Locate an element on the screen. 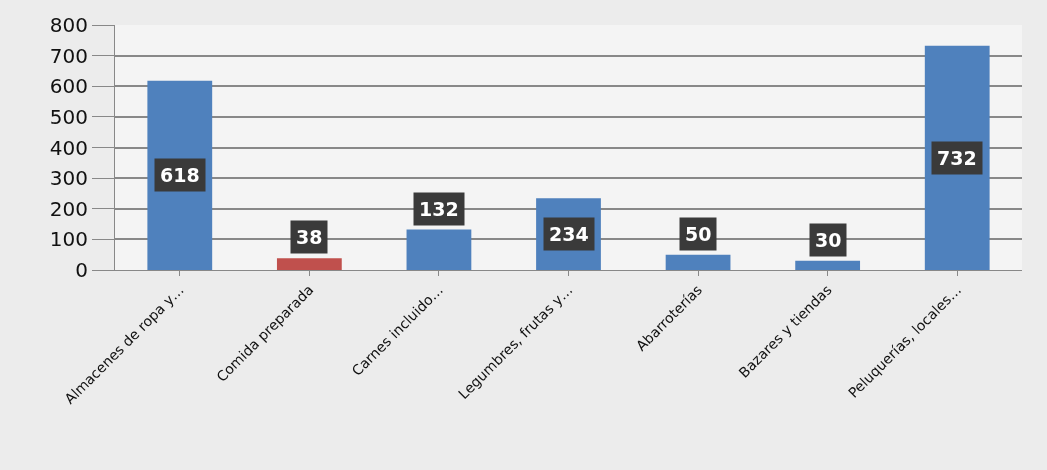 The width and height of the screenshot is (1047, 470). data-label: 132 is located at coordinates (439, 209).